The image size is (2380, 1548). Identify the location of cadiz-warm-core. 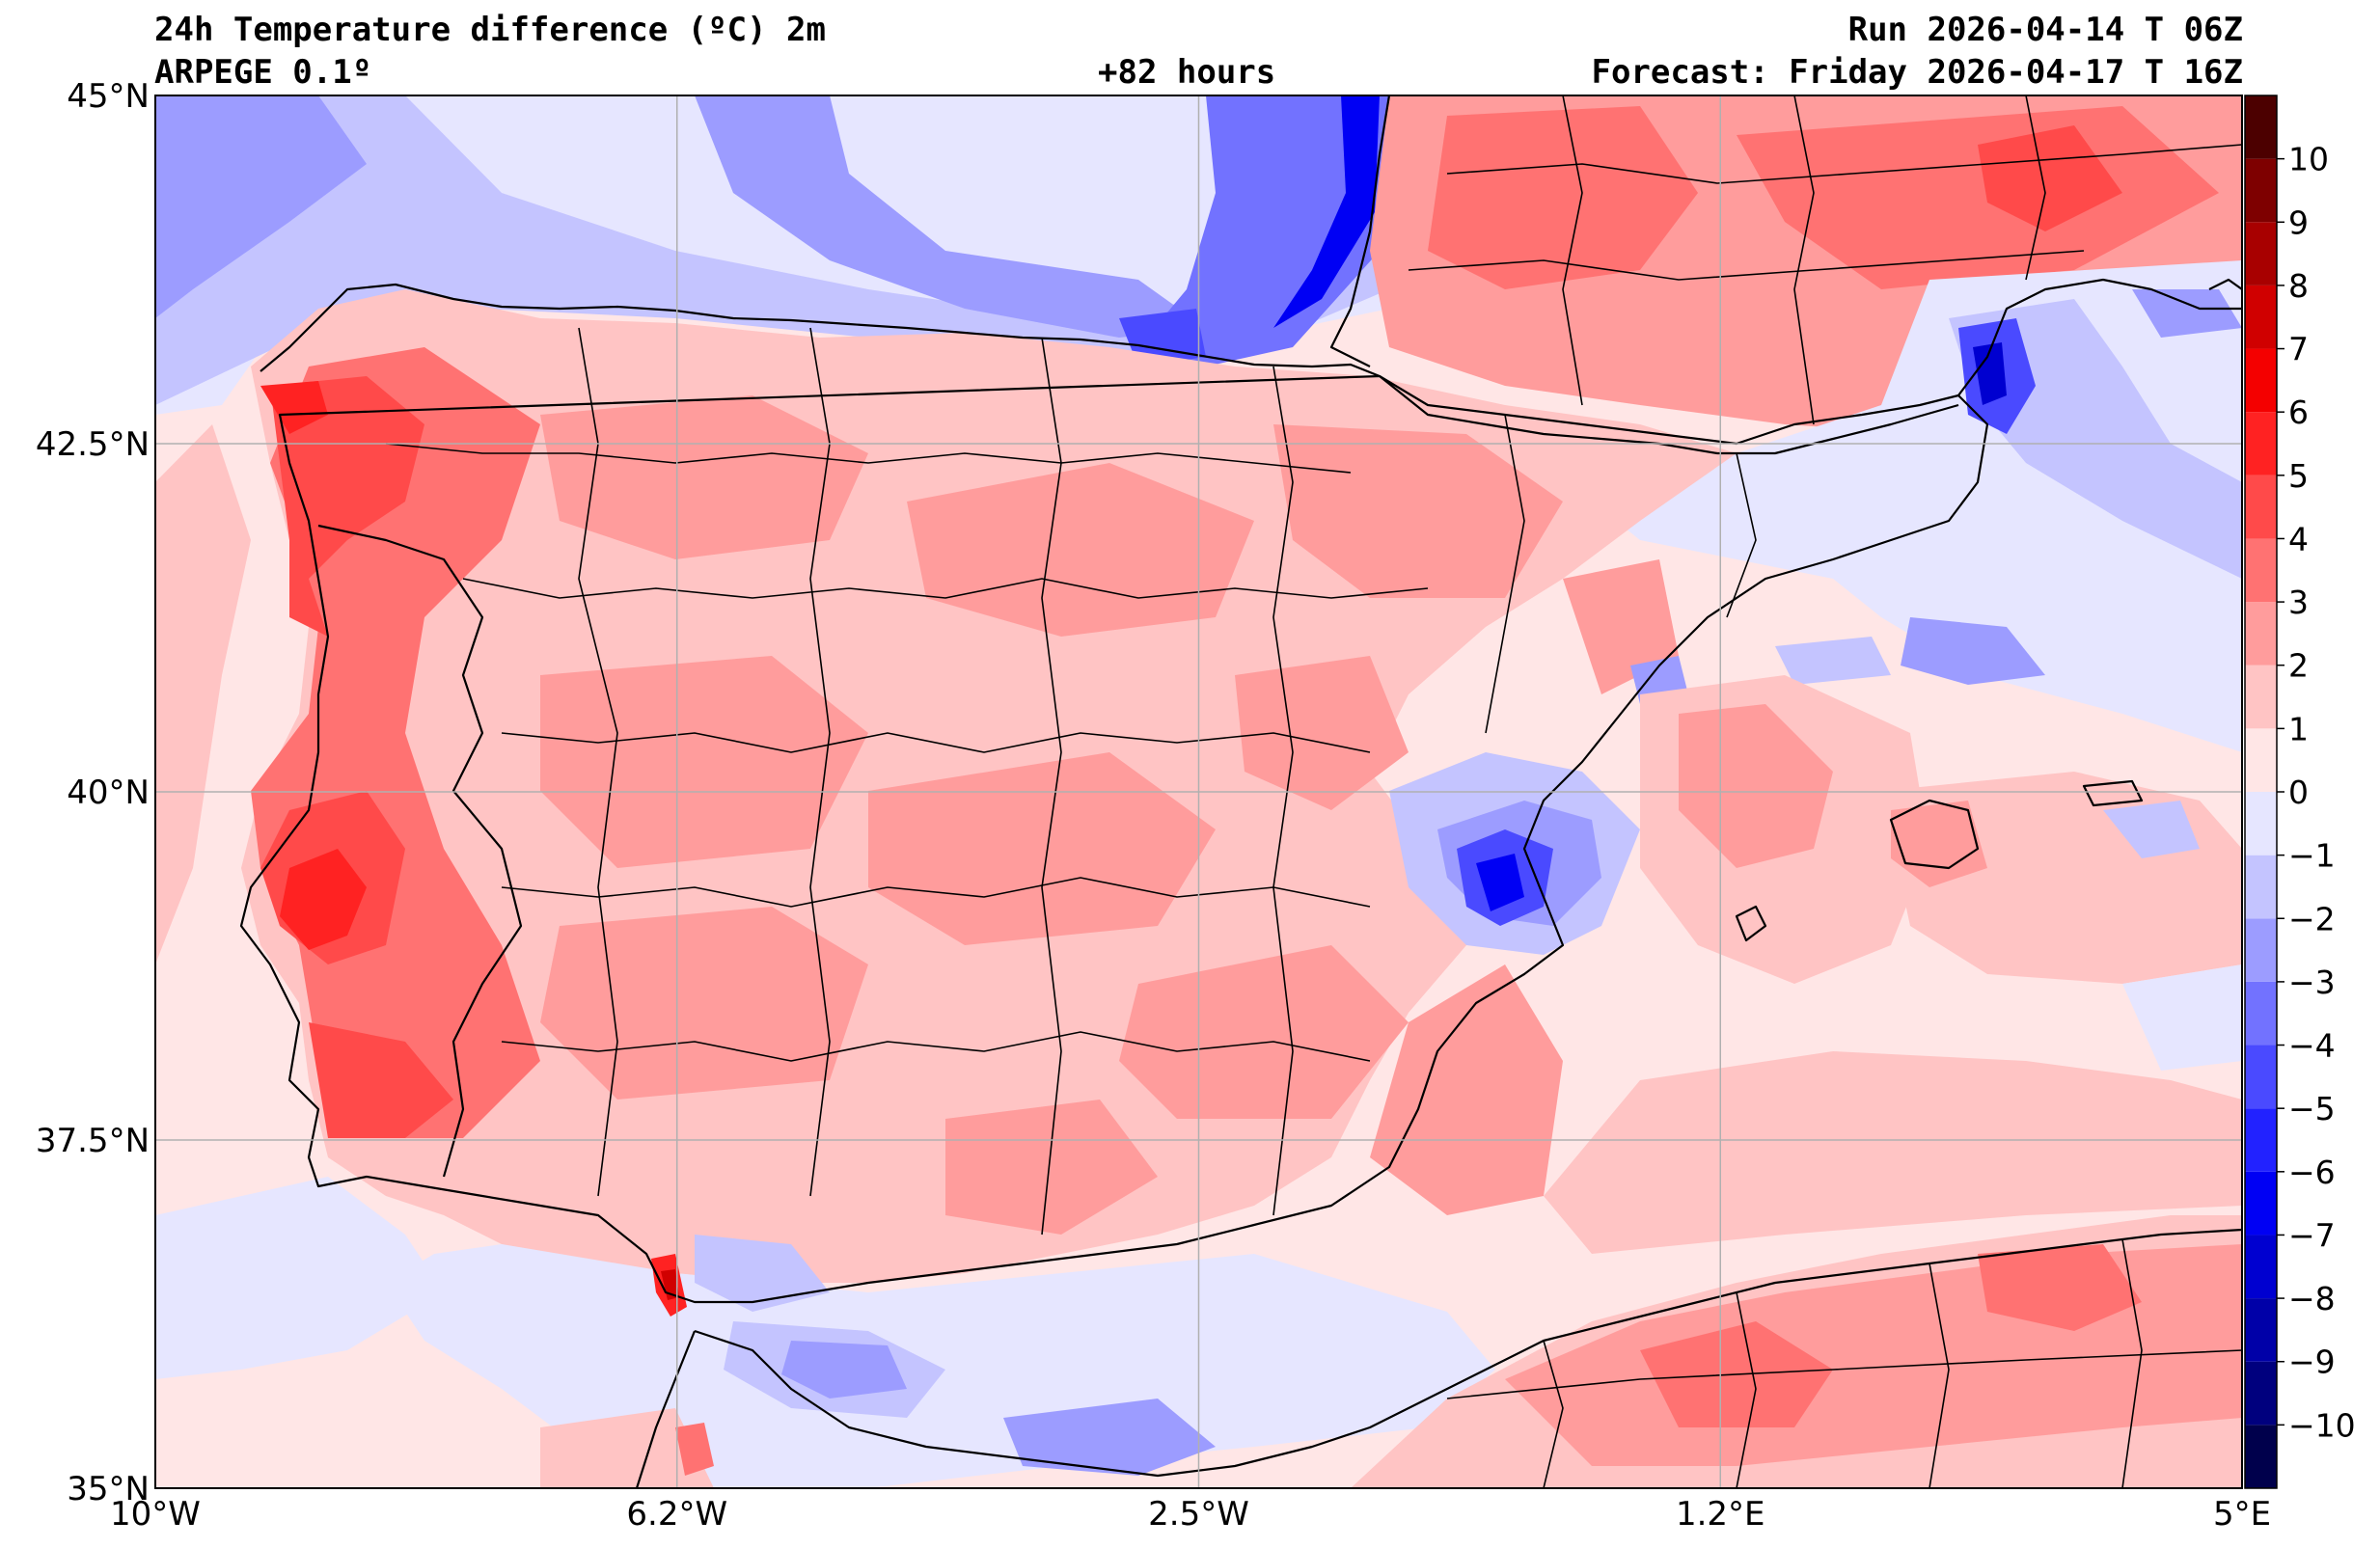
(670, 1284).